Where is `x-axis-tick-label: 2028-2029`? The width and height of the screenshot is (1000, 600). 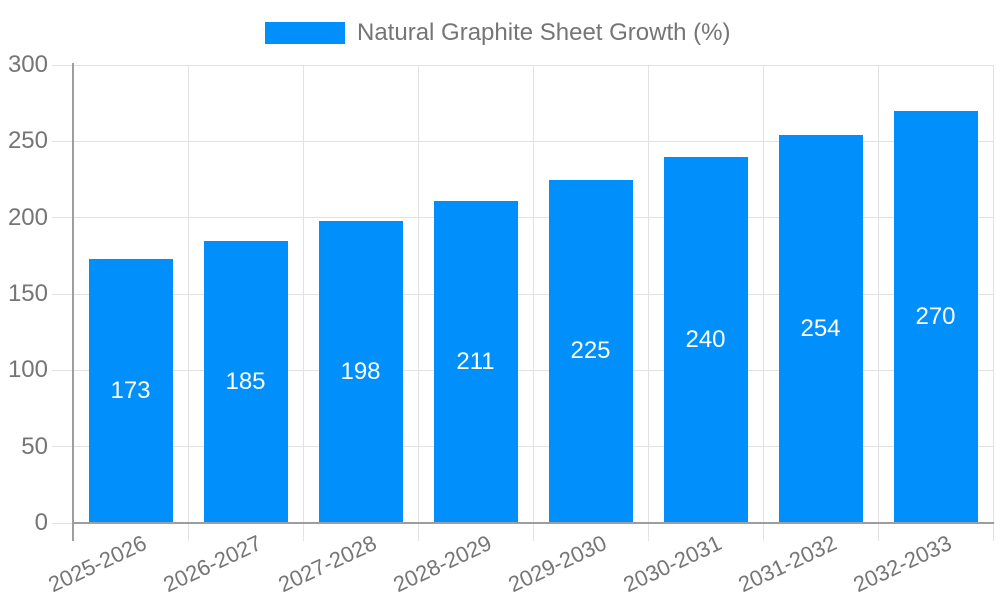
x-axis-tick-label: 2028-2029 is located at coordinates (442, 564).